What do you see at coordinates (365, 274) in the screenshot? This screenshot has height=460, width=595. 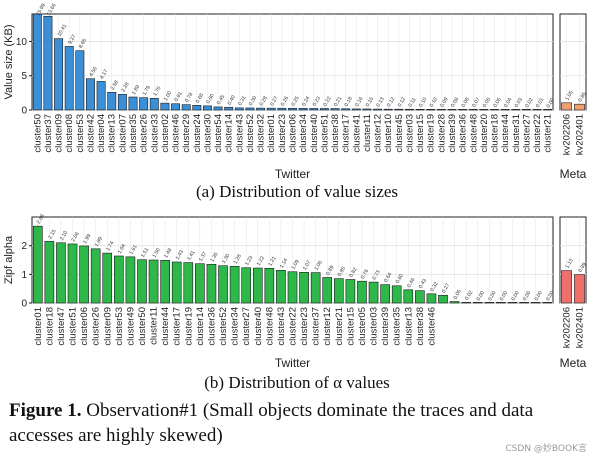 I see `chart-b-data-label: 0.76` at bounding box center [365, 274].